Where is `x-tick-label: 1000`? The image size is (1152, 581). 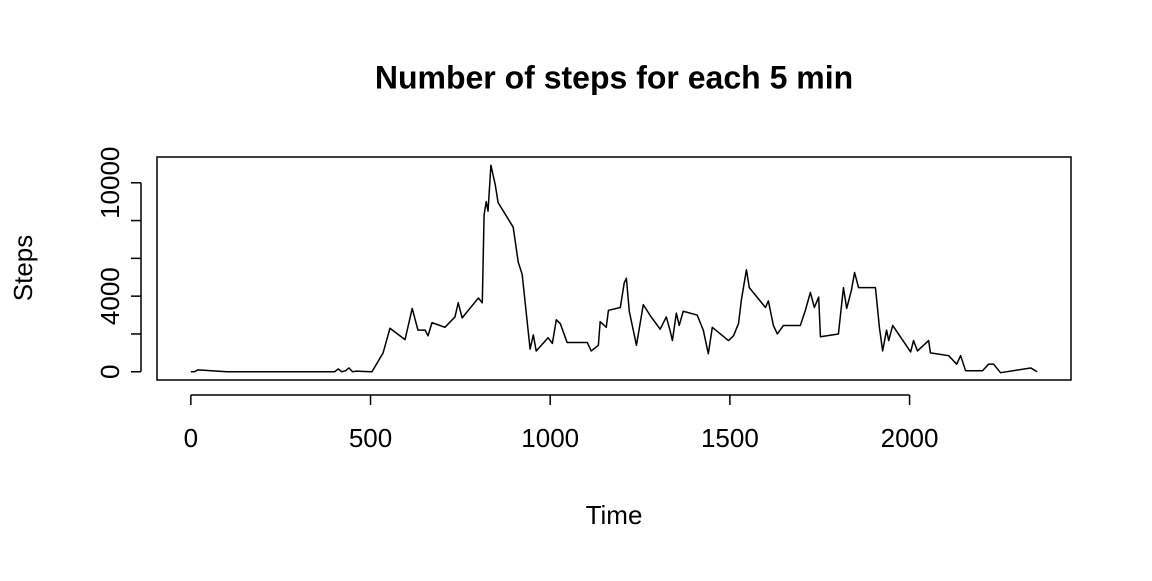 x-tick-label: 1000 is located at coordinates (550, 438).